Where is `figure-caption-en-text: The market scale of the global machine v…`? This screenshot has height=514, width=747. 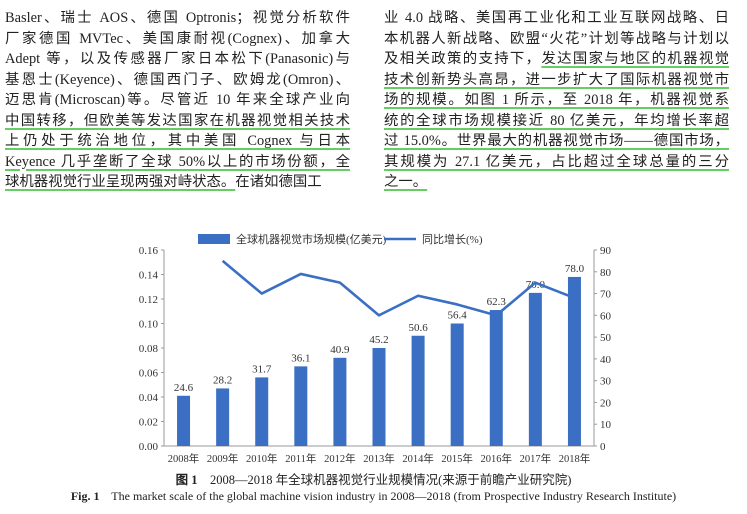 figure-caption-en-text: The market scale of the global machine v… is located at coordinates (394, 496).